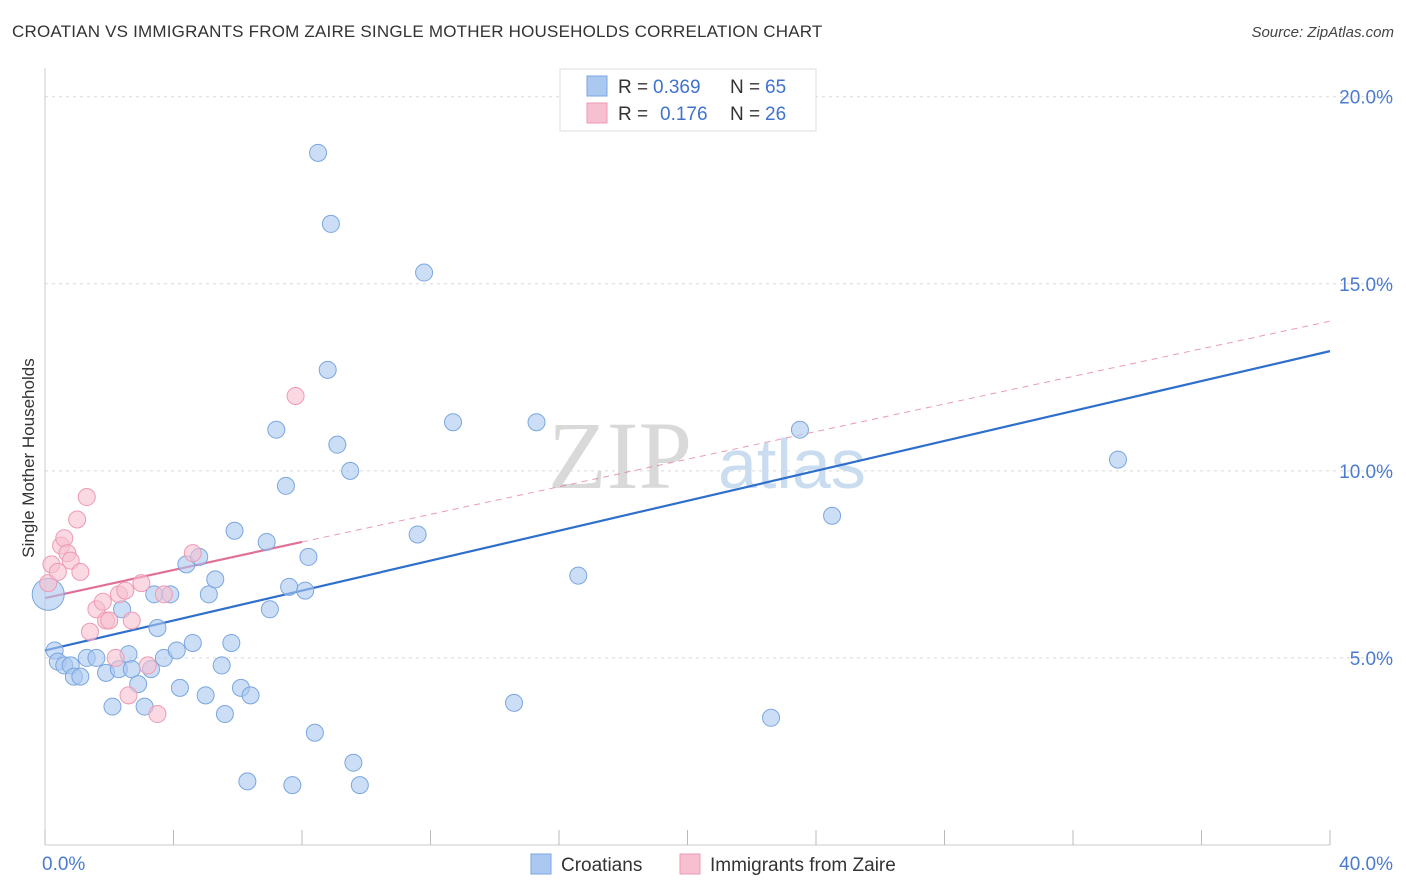 The image size is (1406, 892). I want to click on legend-swatch-zaire, so click(597, 113).